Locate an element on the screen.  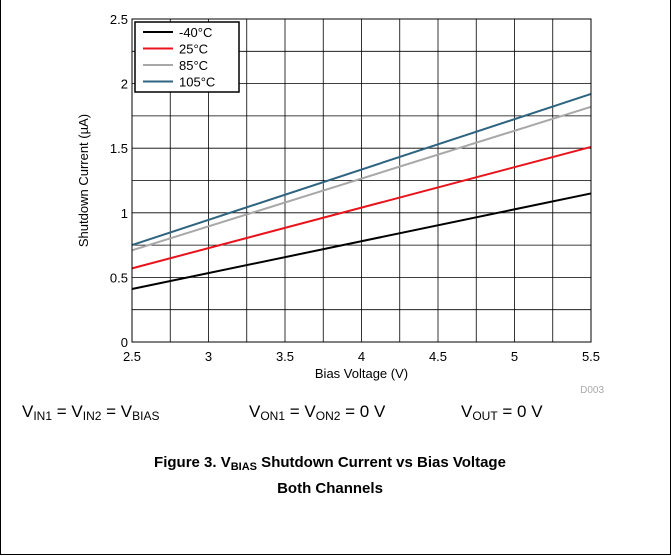
condition-vin: VIN1 = VIN2 = VBIAS is located at coordinates (91, 412).